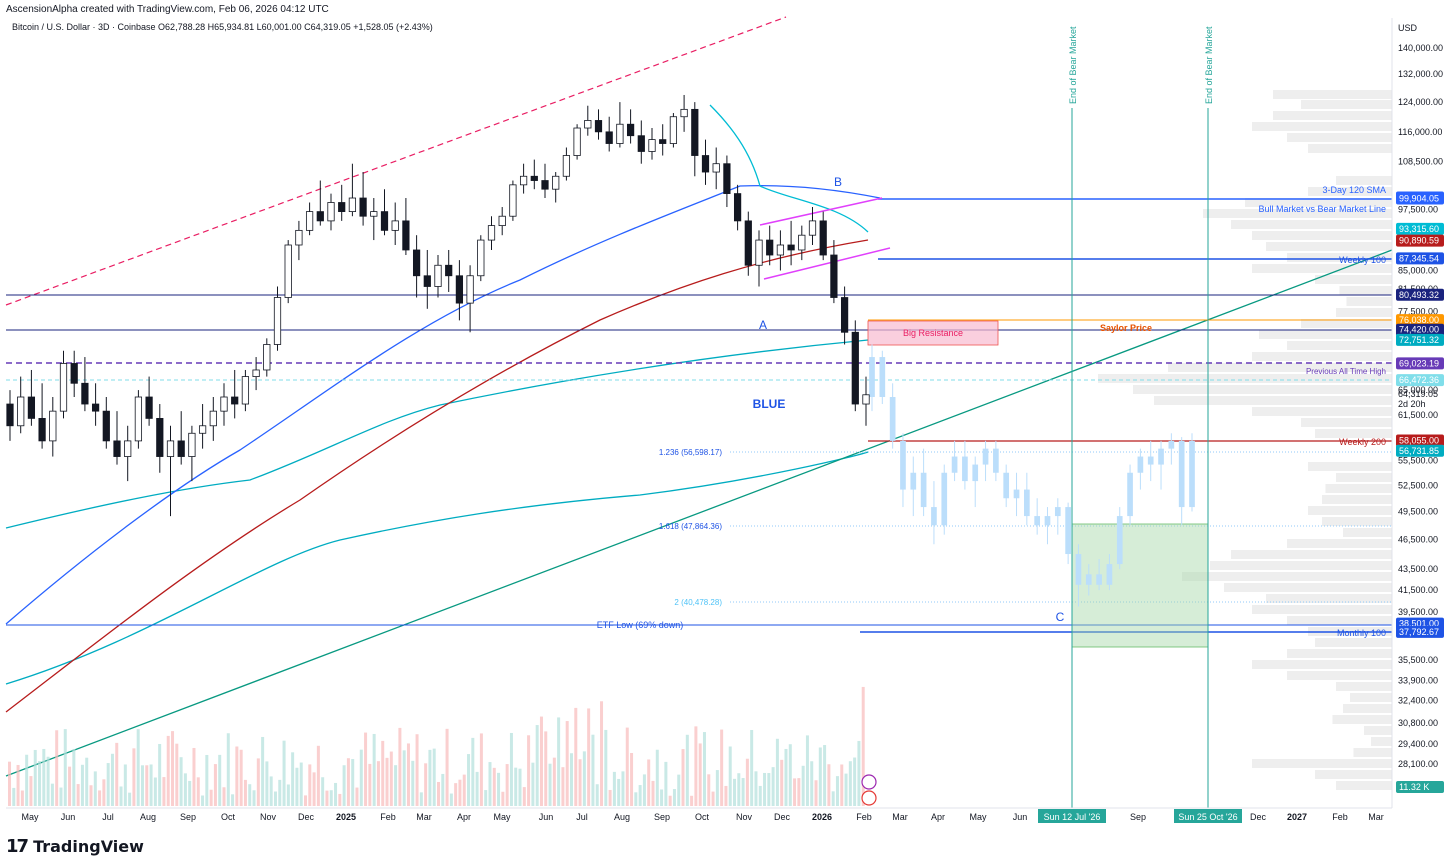 This screenshot has height=866, width=1456. I want to click on price-tick-1: 132,000.00, so click(1420, 74).